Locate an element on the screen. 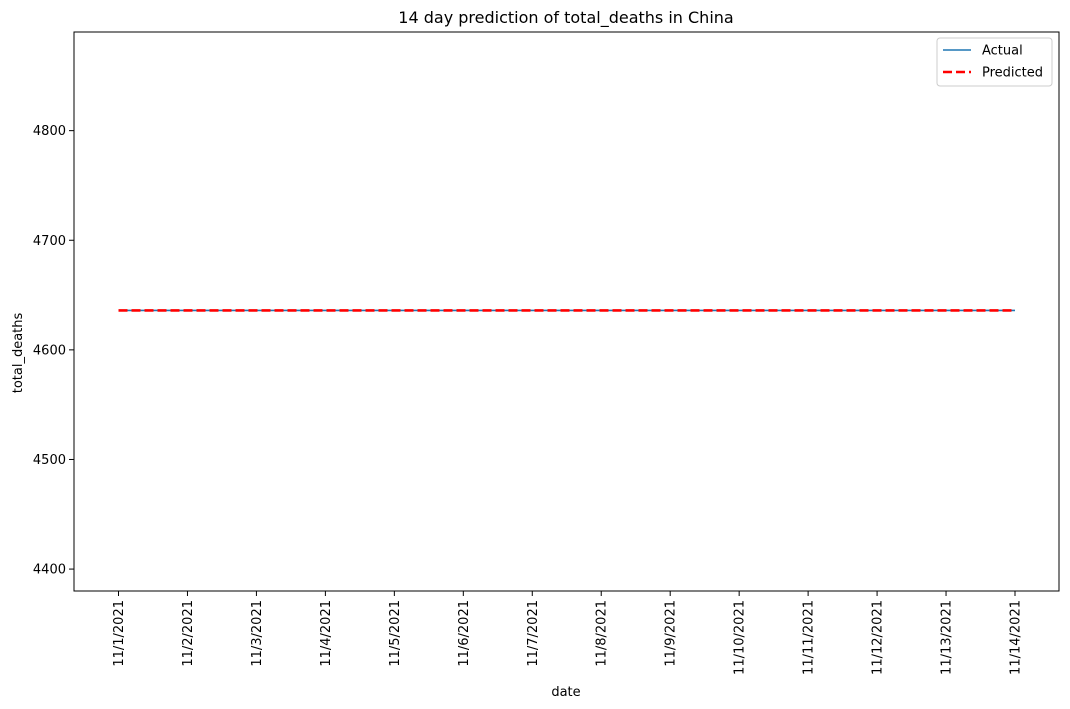 This screenshot has width=1070, height=709. y-tick-label: 4400 is located at coordinates (49, 570).